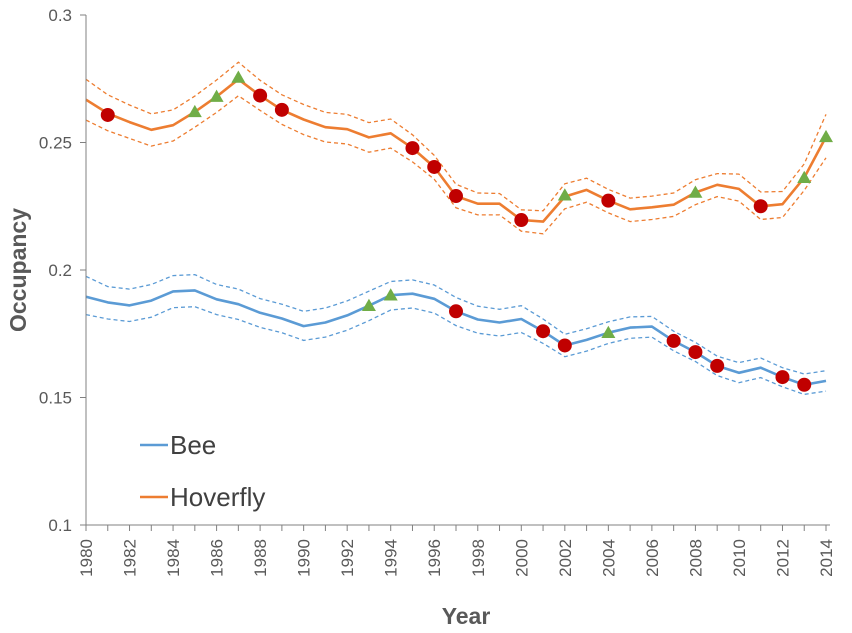 This screenshot has height=633, width=852. I want to click on hoverfly-point-1989, so click(281, 109).